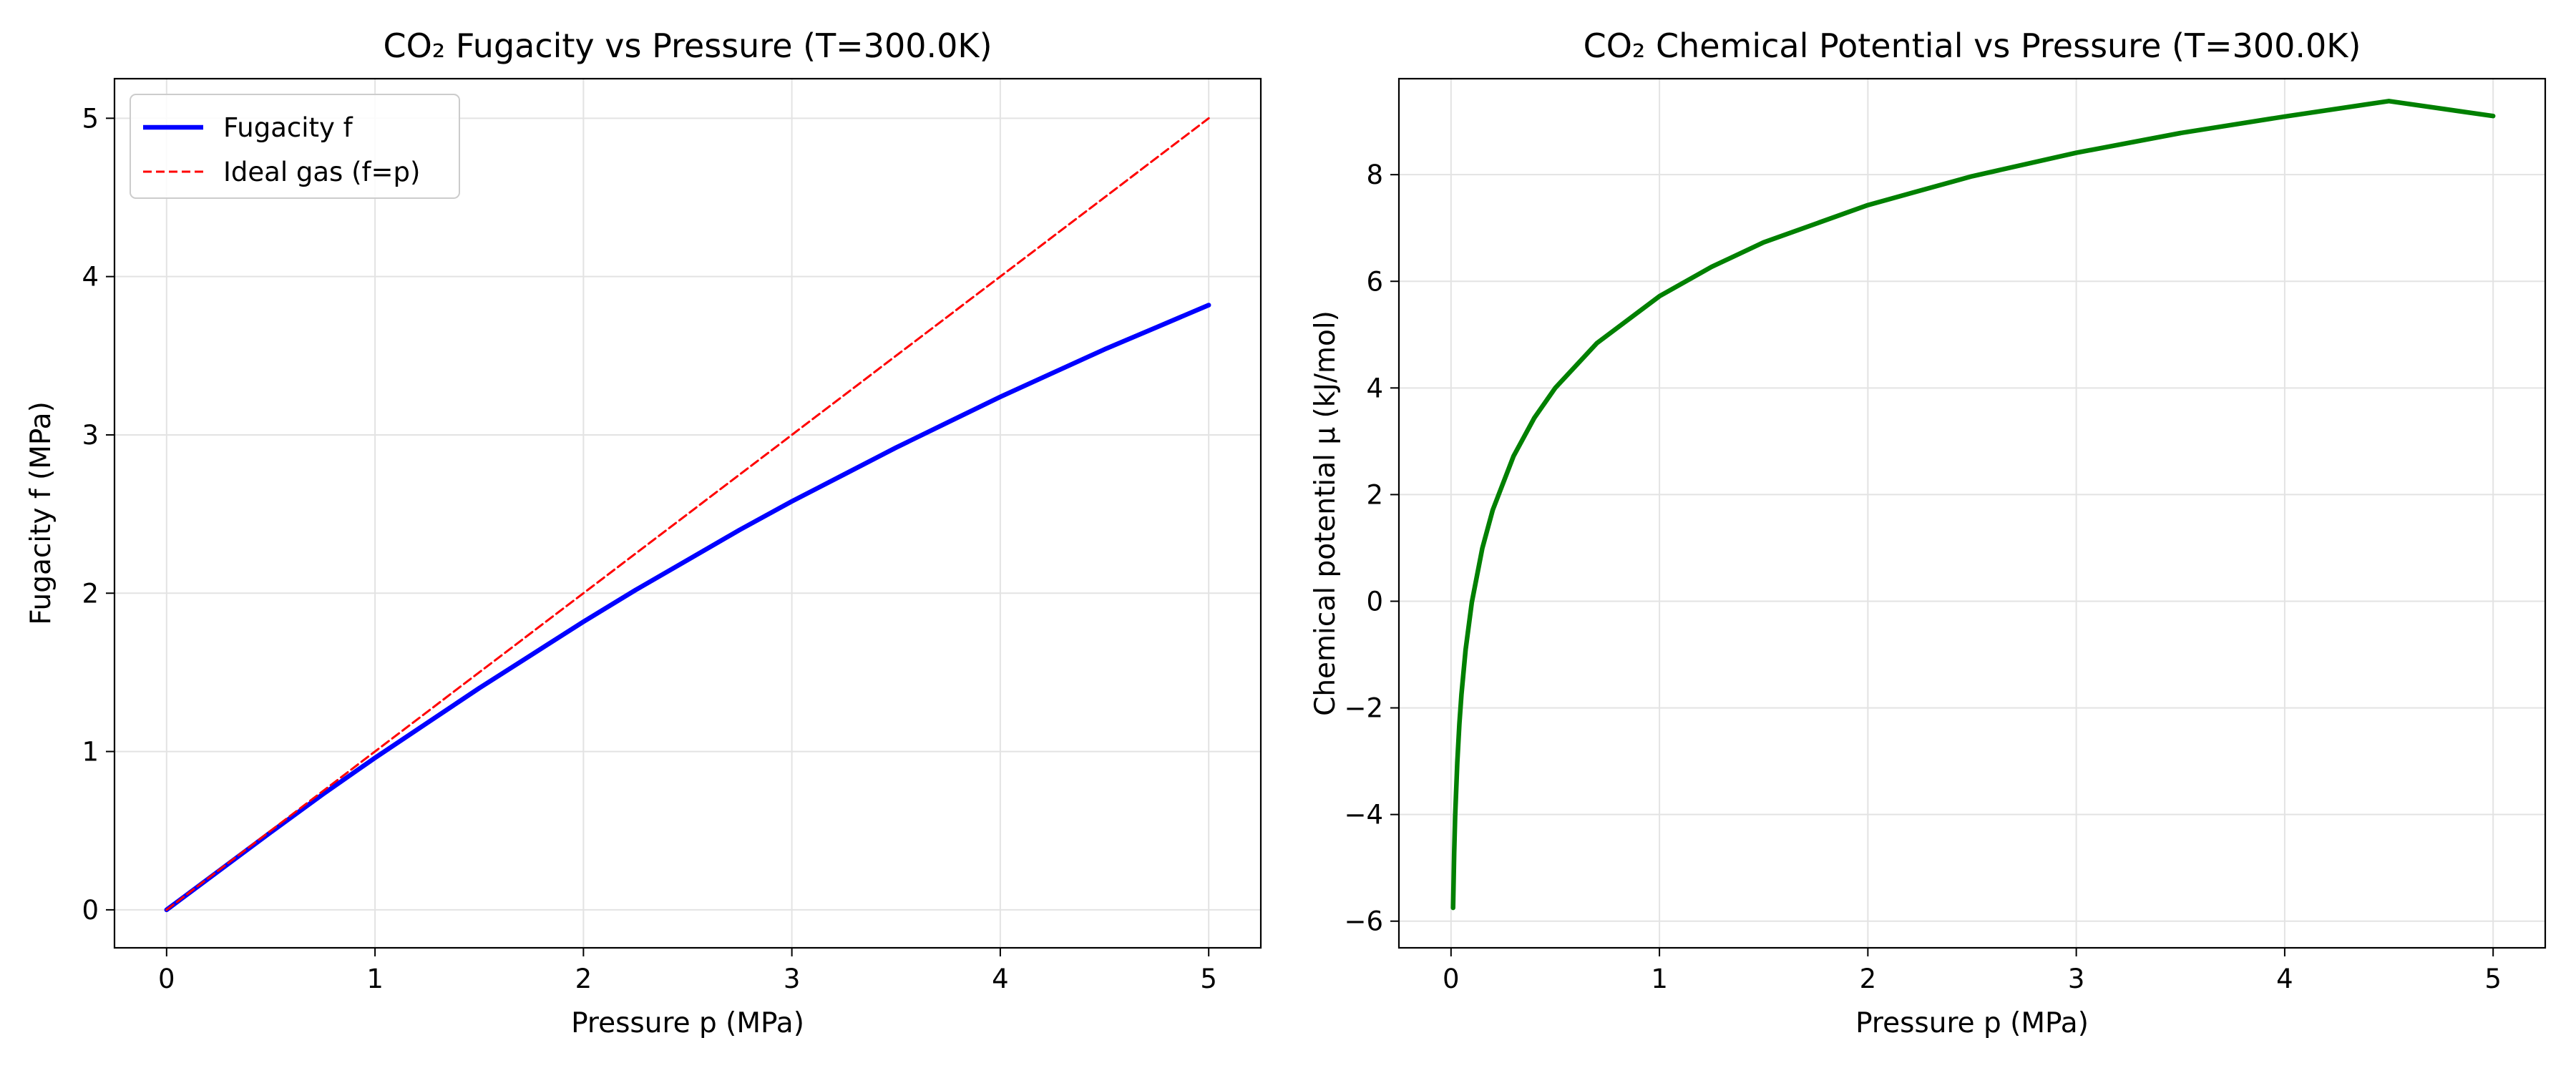  I want to click on y-tick-label: −2, so click(1363, 708).